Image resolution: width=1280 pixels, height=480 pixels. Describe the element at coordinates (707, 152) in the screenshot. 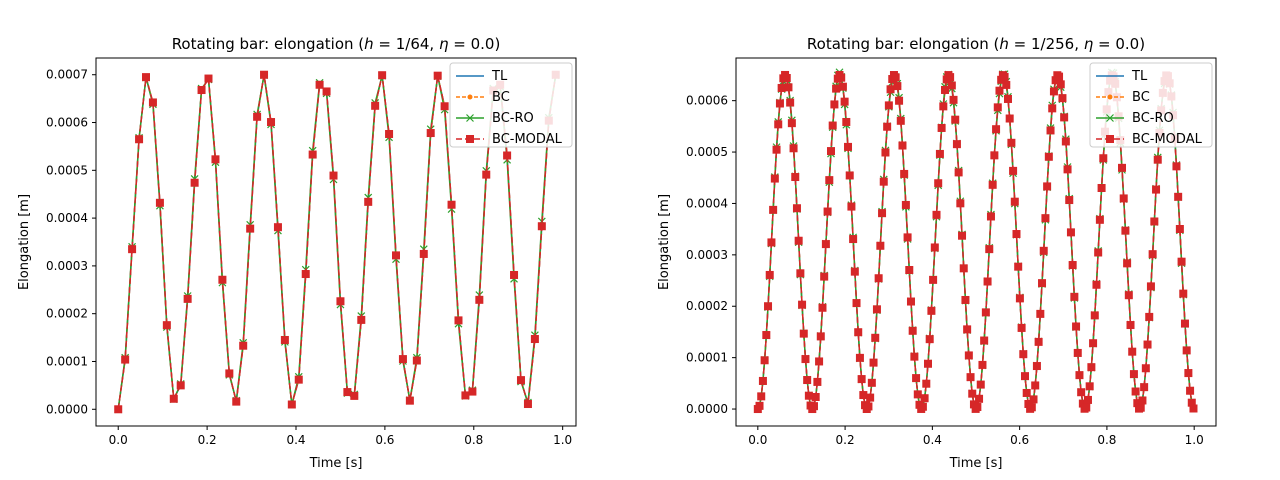

I see `y-tick-label: 0.0005` at that location.